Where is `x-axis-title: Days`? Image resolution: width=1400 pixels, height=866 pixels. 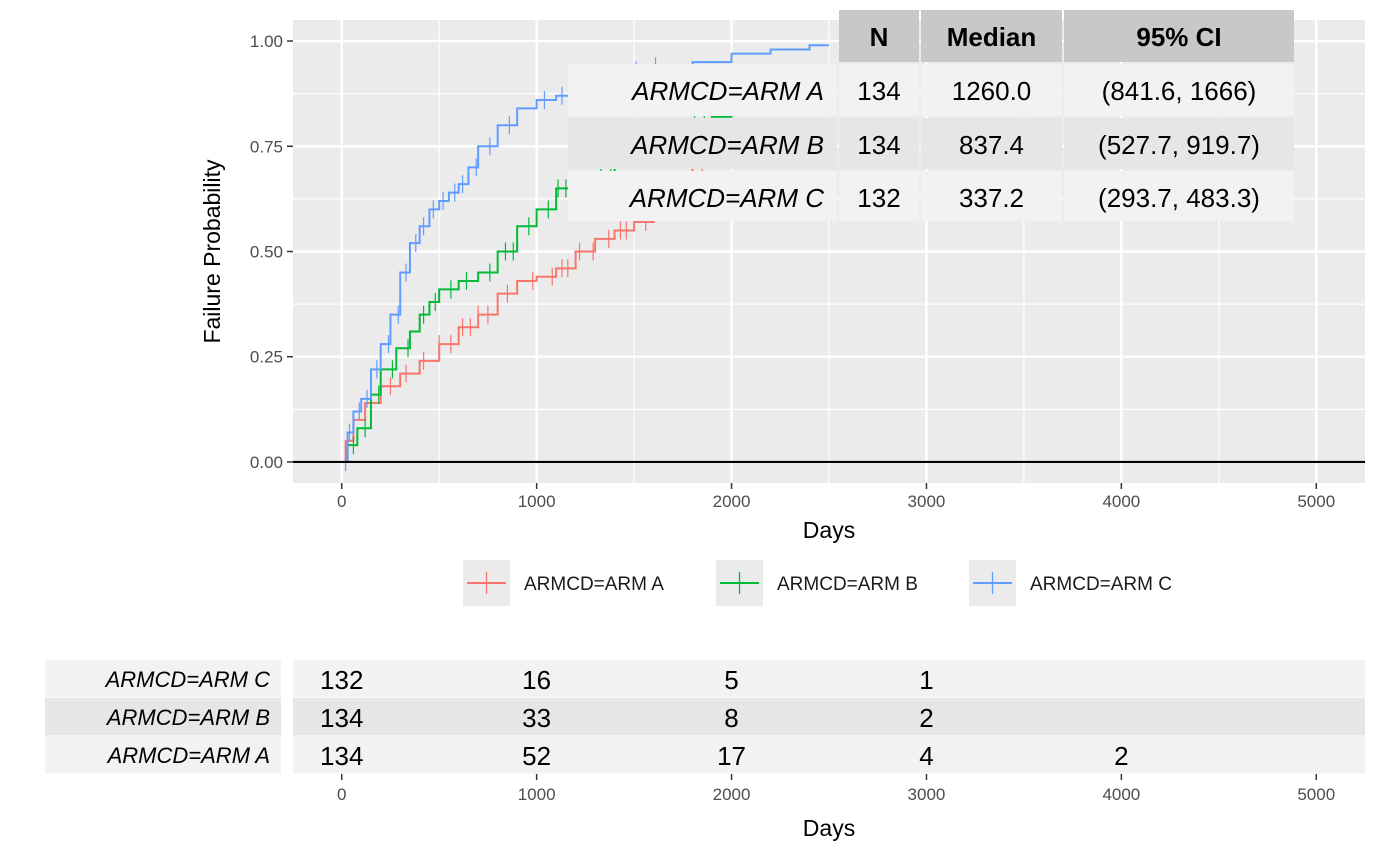
x-axis-title: Days is located at coordinates (829, 530).